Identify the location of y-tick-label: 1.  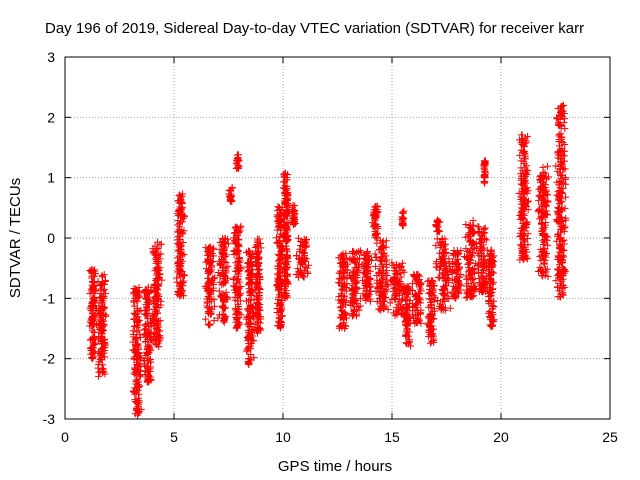
(51, 178).